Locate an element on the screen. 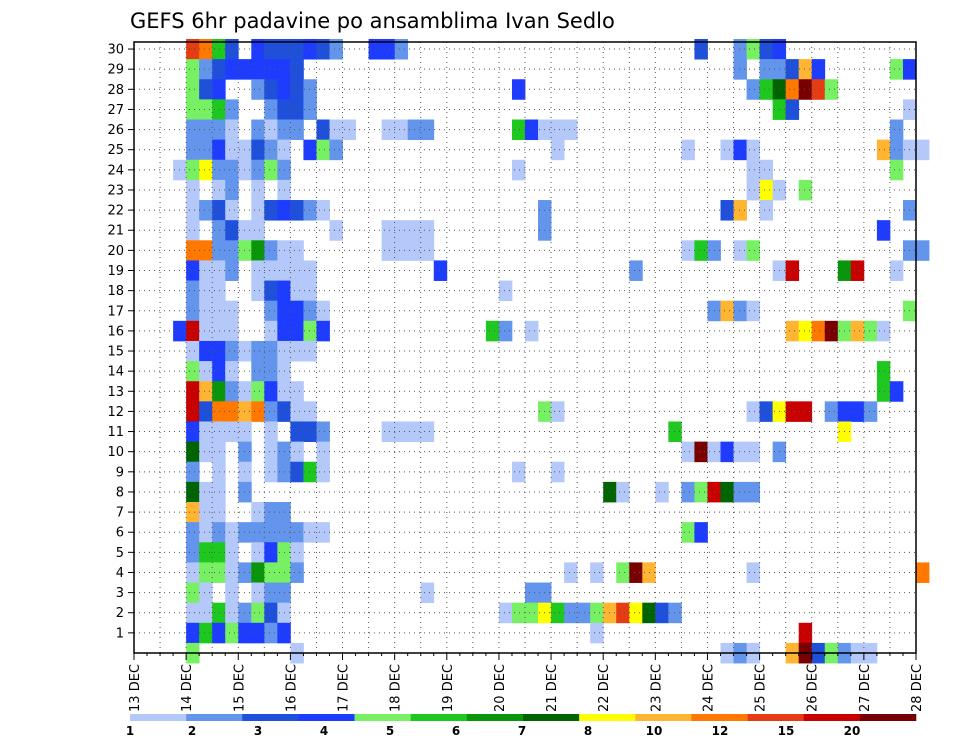 The width and height of the screenshot is (960, 742). y-tick-label: 12 is located at coordinates (115, 412).